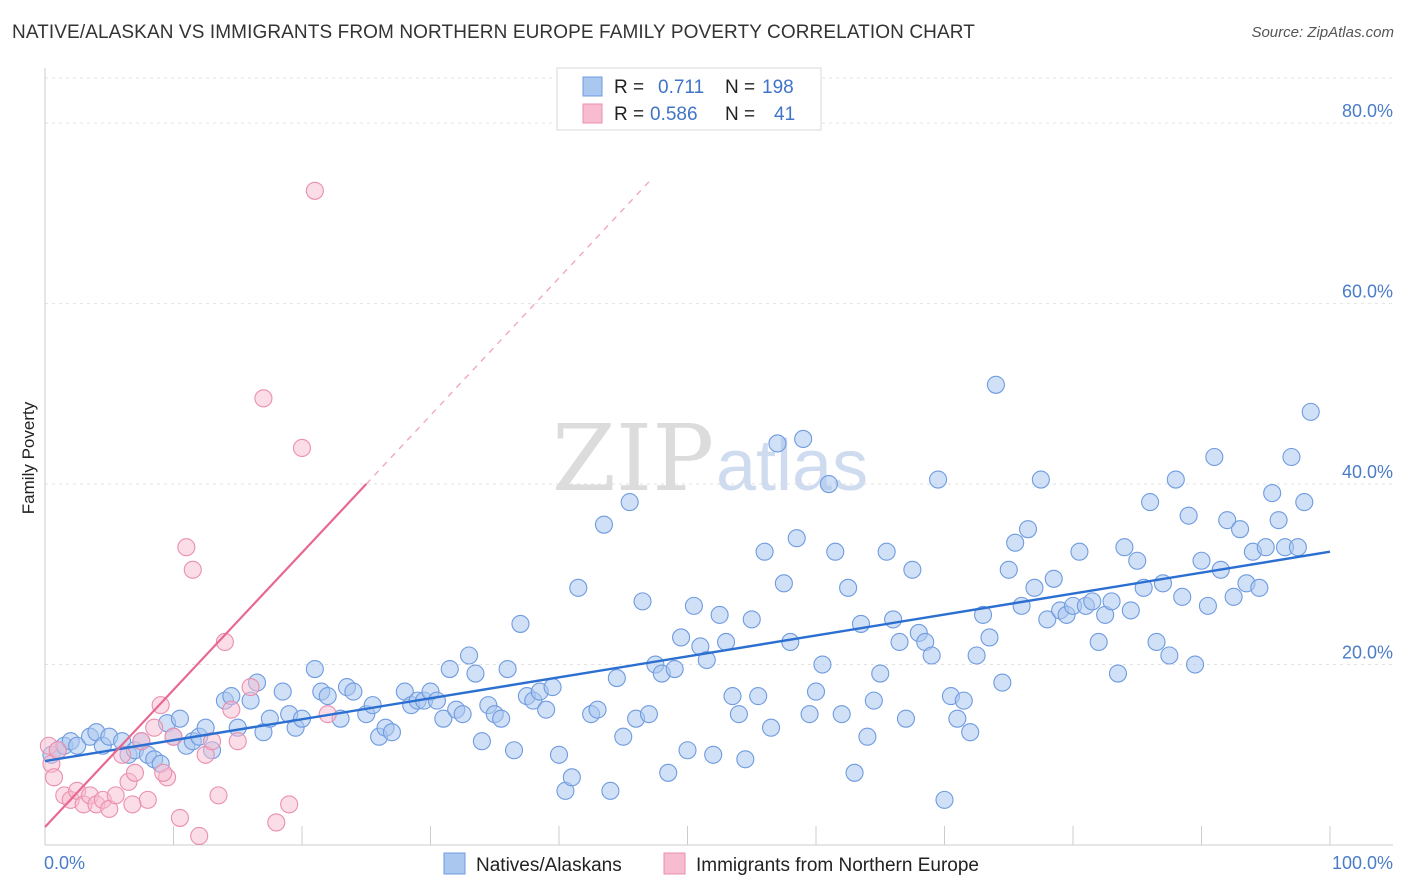 The image size is (1406, 892). Describe the element at coordinates (629, 87) in the screenshot. I see `legend-r-label-1: R =` at that location.